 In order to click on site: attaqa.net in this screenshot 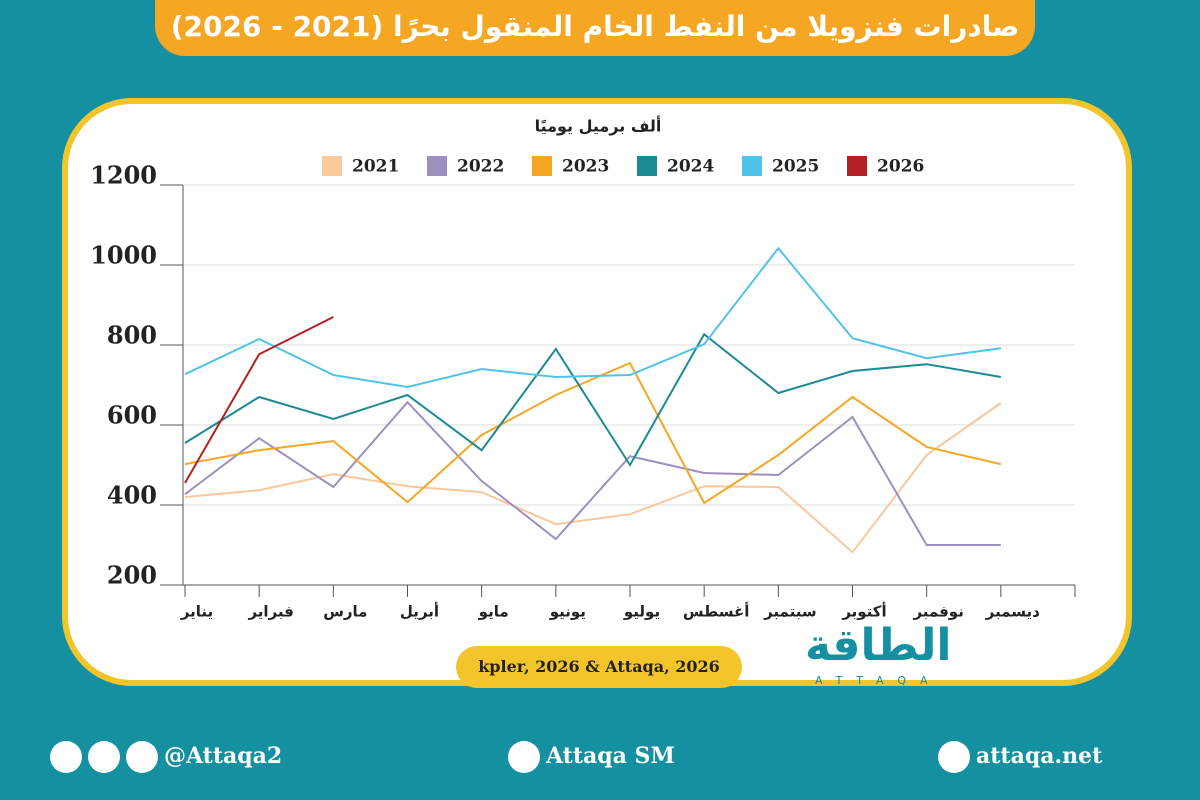, I will do `click(1039, 756)`.